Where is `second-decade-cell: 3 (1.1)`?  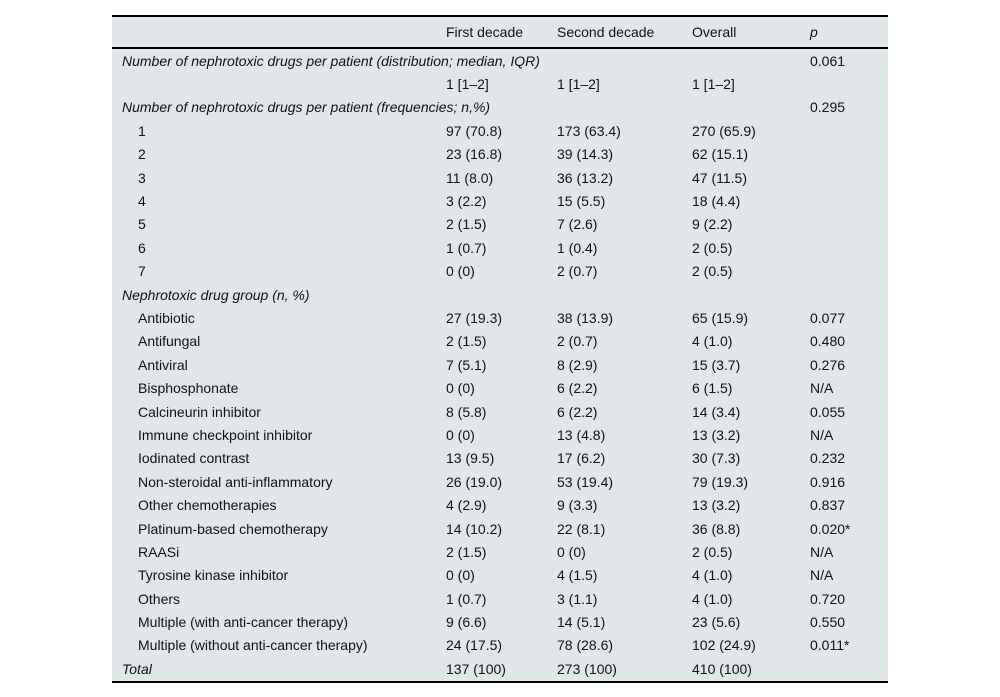 second-decade-cell: 3 (1.1) is located at coordinates (577, 598).